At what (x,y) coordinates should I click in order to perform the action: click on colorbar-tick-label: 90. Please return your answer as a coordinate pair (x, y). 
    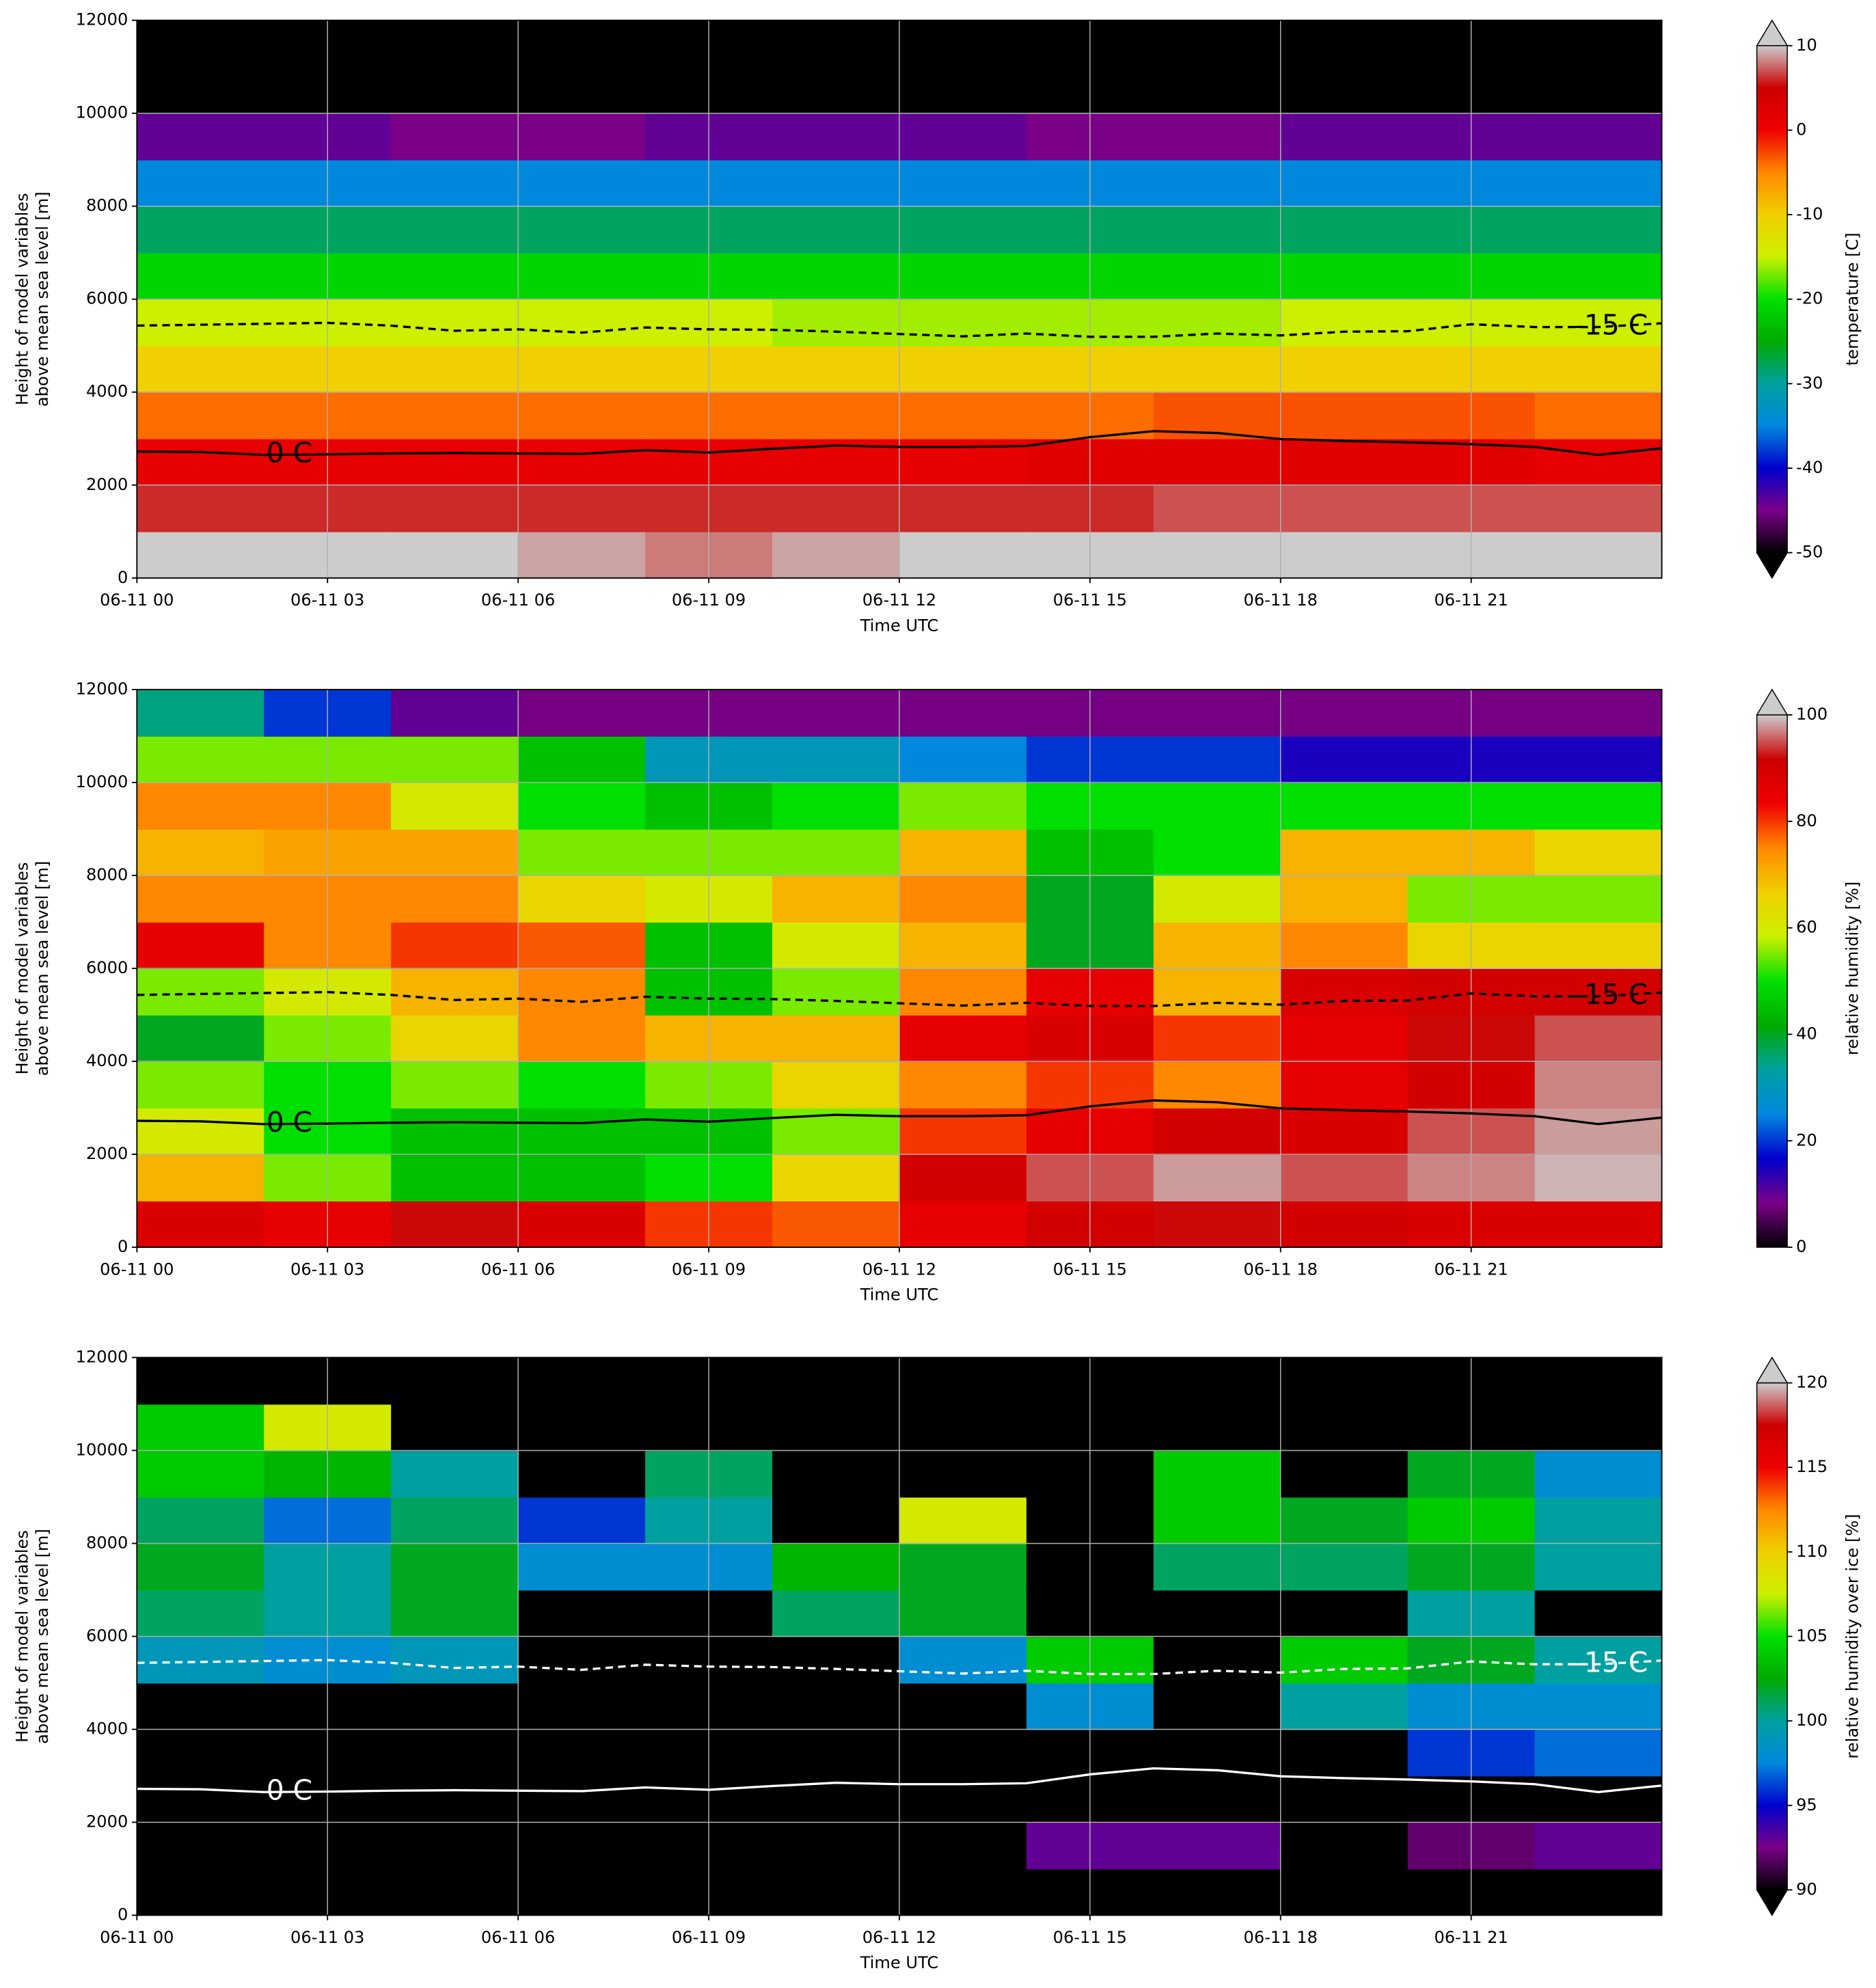
    Looking at the image, I should click on (1806, 1888).